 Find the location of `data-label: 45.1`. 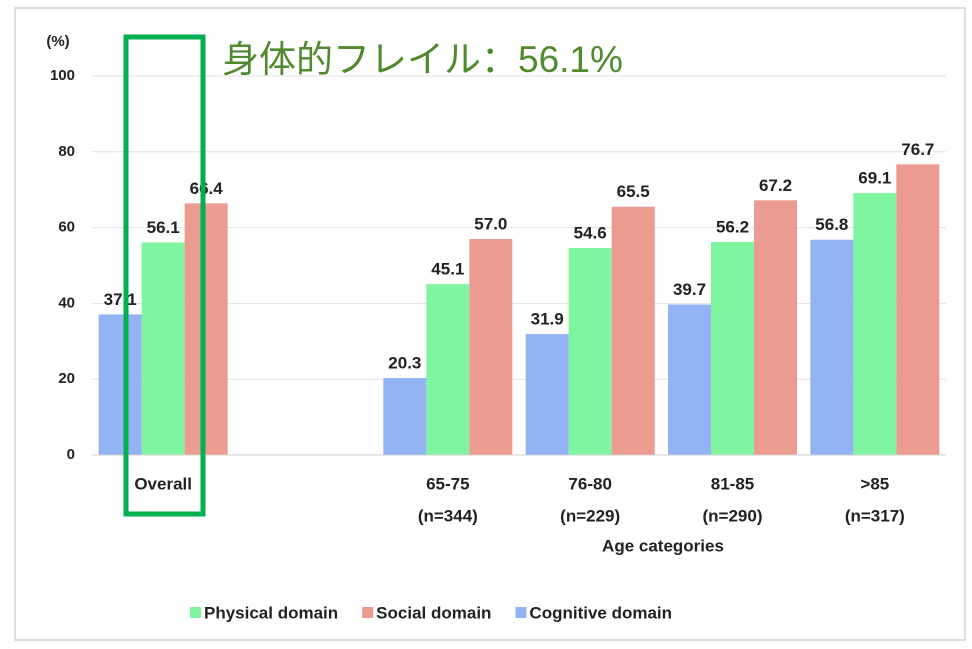

data-label: 45.1 is located at coordinates (447, 269).